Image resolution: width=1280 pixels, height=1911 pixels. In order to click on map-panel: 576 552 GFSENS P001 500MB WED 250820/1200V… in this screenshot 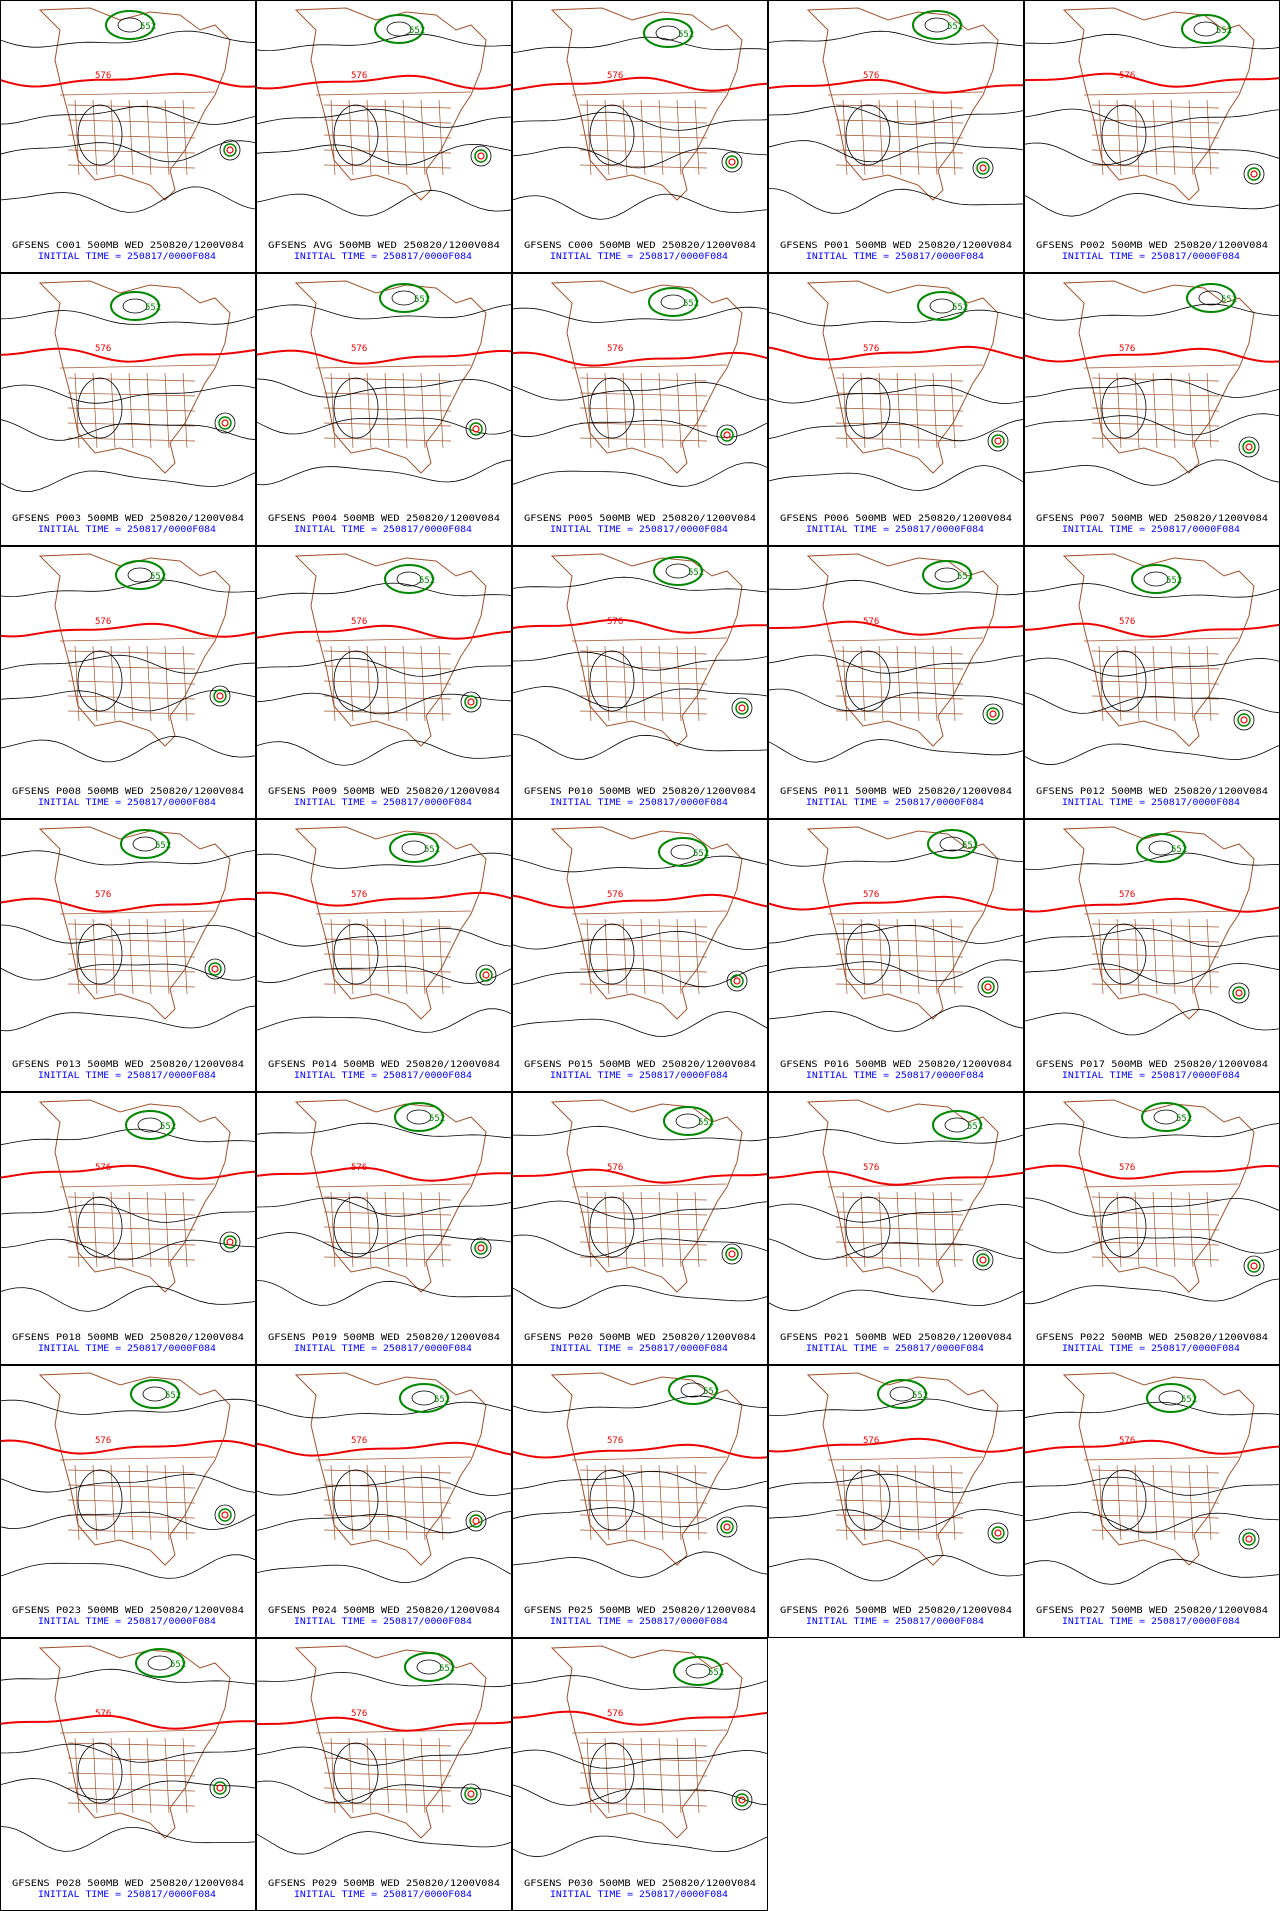, I will do `click(896, 136)`.